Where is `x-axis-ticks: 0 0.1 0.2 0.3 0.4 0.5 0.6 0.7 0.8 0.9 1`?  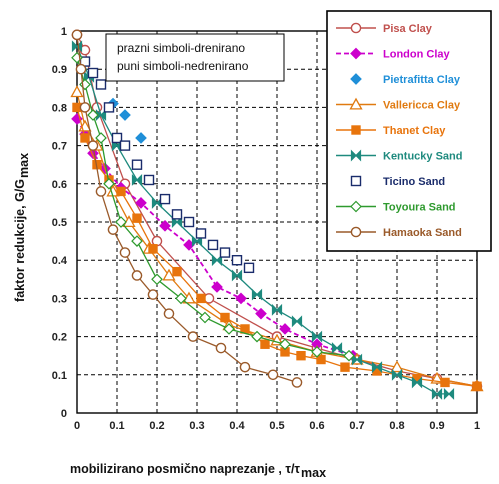 x-axis-ticks: 0 0.1 0.2 0.3 0.4 0.5 0.6 0.7 0.8 0.9 1 is located at coordinates (277, 426).